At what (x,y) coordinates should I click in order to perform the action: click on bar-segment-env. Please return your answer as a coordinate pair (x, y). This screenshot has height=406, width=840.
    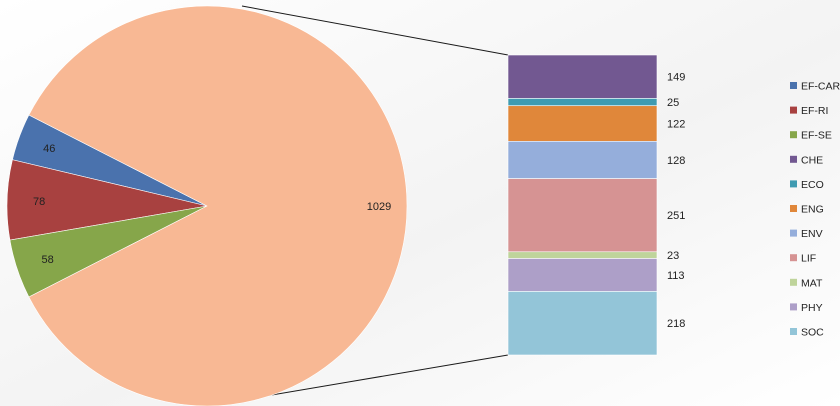
    Looking at the image, I should click on (582, 160).